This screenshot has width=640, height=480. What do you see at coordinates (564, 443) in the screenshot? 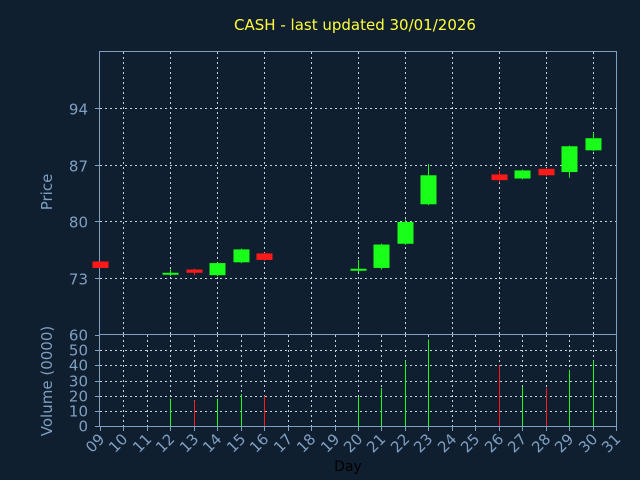
I see `day-tick-label: 29` at bounding box center [564, 443].